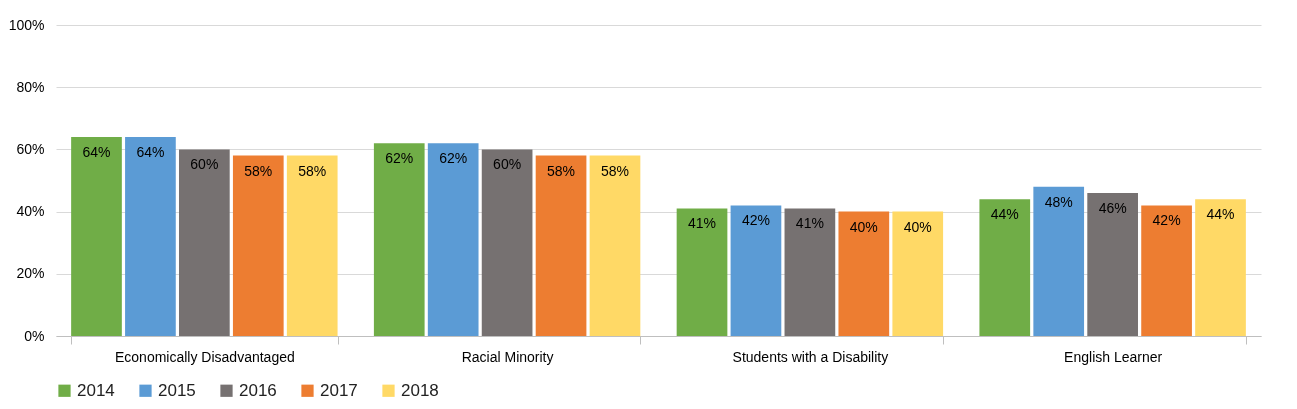 The width and height of the screenshot is (1297, 409). What do you see at coordinates (30, 273) in the screenshot?
I see `y-tick-label: 20%` at bounding box center [30, 273].